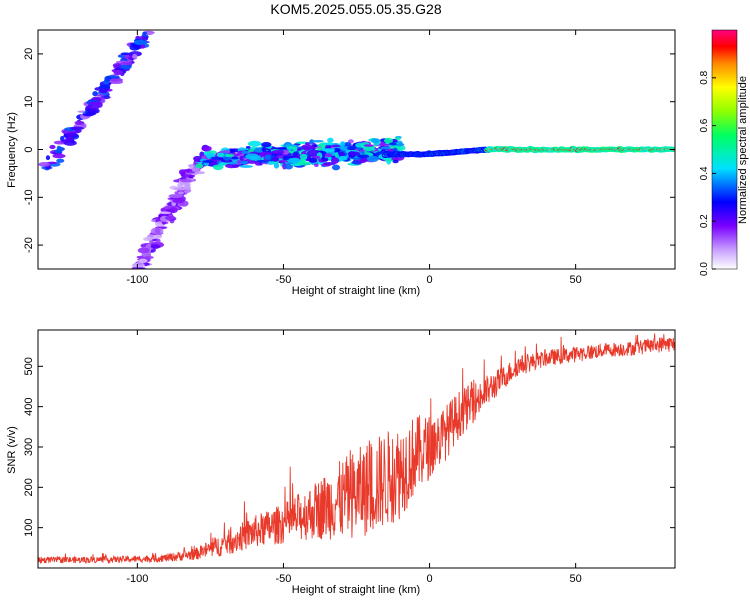 This screenshot has height=600, width=750. I want to click on snr-x-label: Height of straight line (km), so click(356, 590).